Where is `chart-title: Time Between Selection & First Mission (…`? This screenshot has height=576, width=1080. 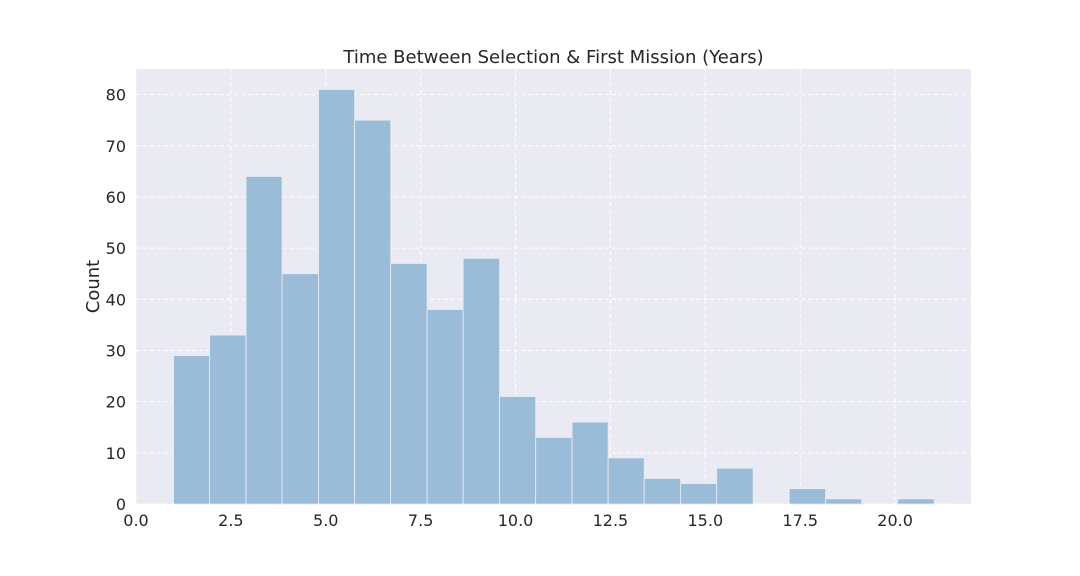 chart-title: Time Between Selection & First Mission (… is located at coordinates (552, 57).